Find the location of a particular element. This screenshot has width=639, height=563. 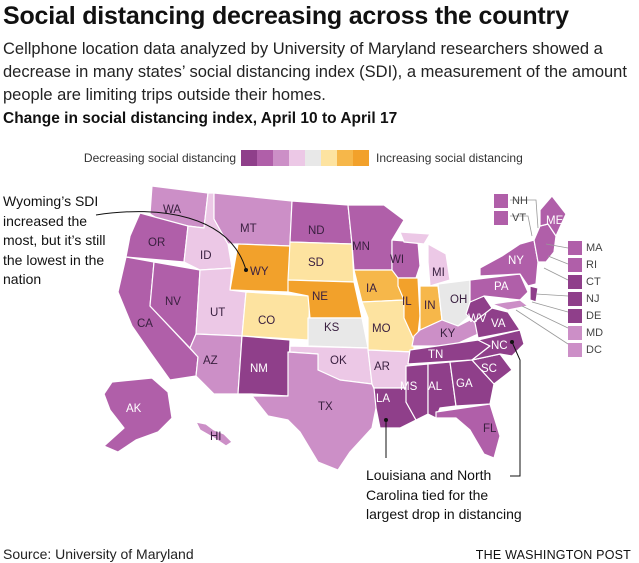

publisher-brand: THE WASHINGTON POST is located at coordinates (553, 555).